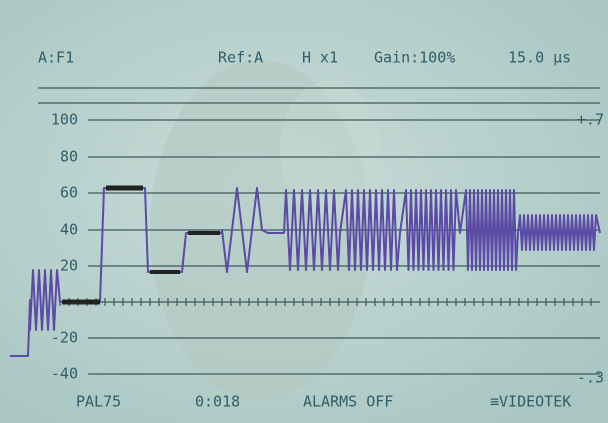  What do you see at coordinates (348, 402) in the screenshot?
I see `alarms-label: ALARMS OFF` at bounding box center [348, 402].